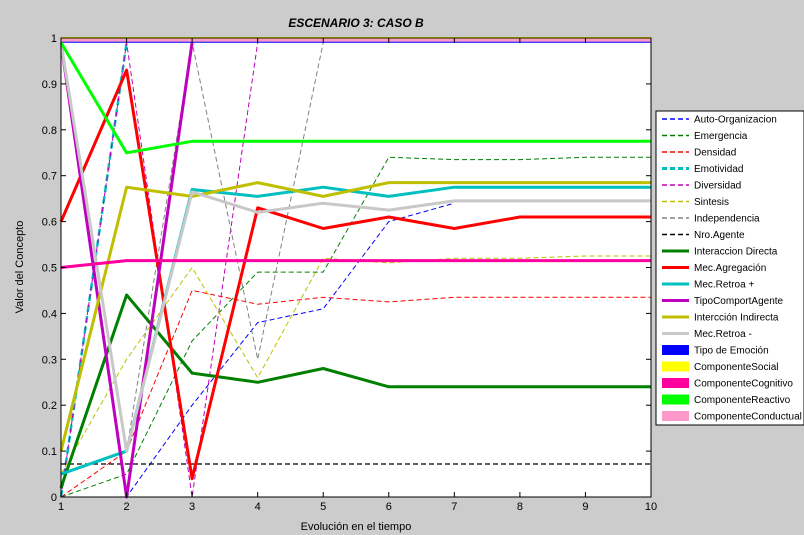  What do you see at coordinates (736, 367) in the screenshot?
I see `legend-label: ComponenteSocial` at bounding box center [736, 367].